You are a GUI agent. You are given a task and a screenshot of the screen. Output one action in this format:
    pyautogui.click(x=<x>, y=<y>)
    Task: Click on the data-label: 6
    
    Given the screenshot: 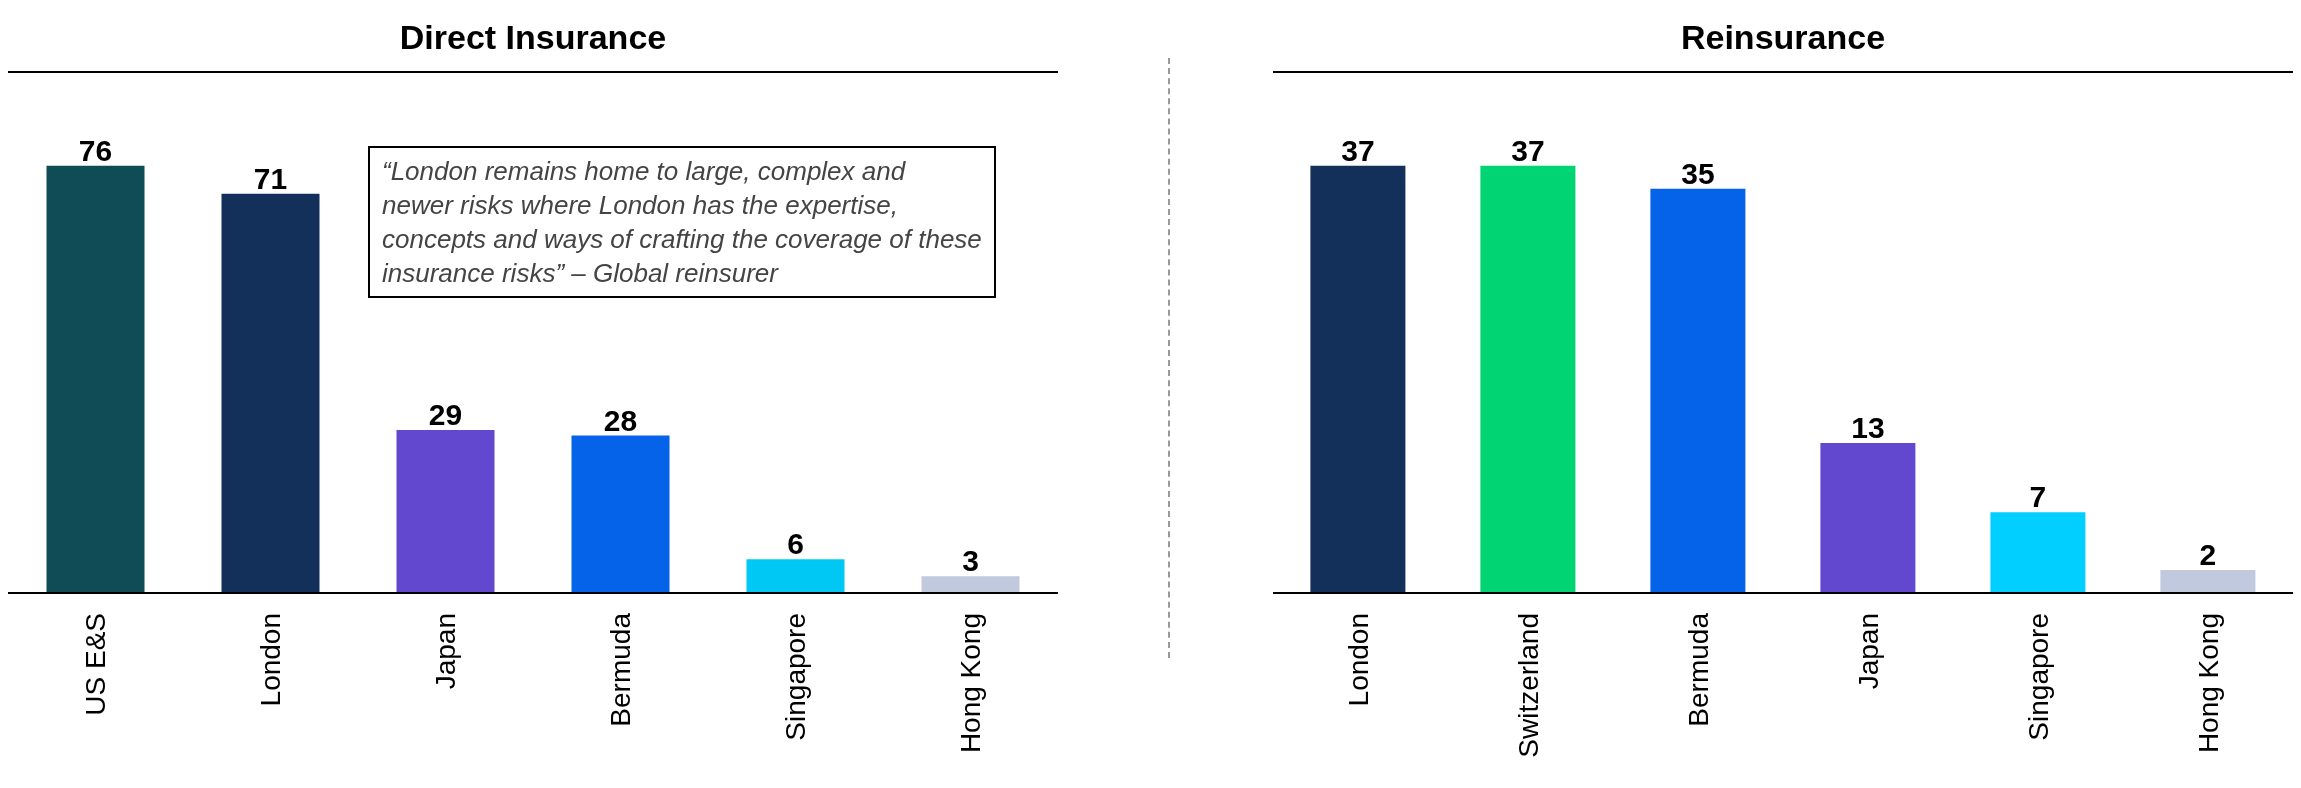 What is the action you would take?
    pyautogui.click(x=795, y=544)
    